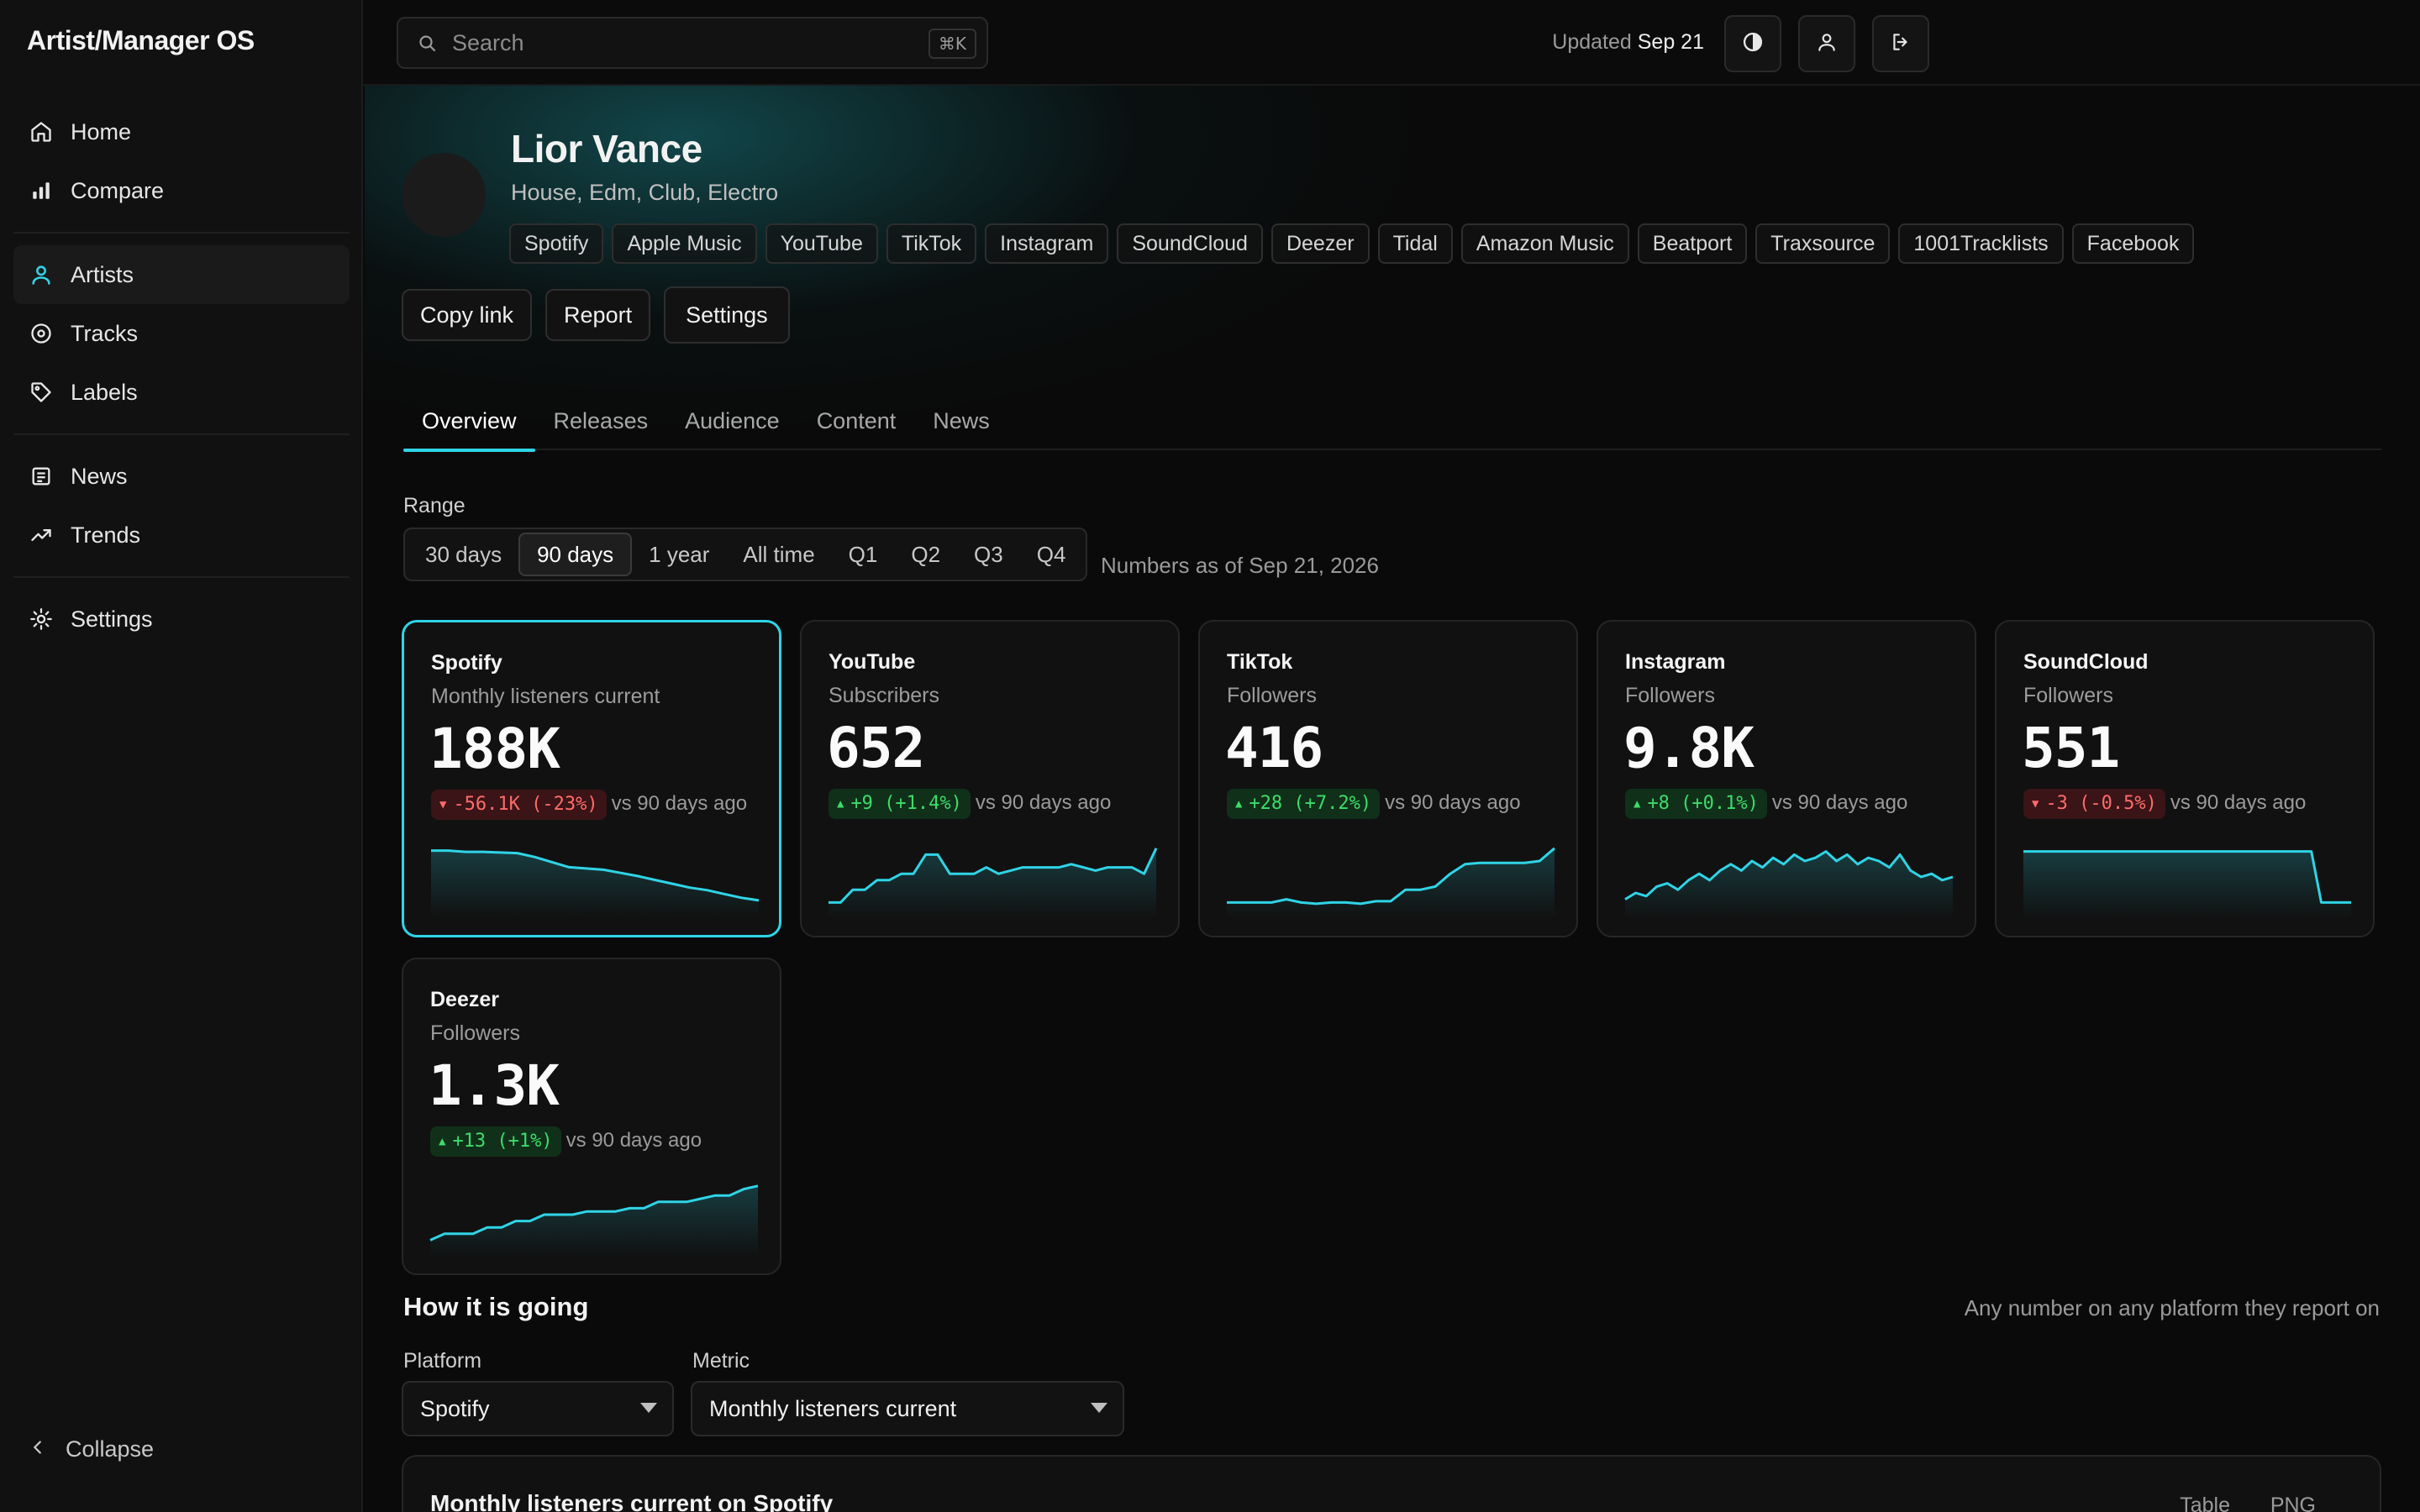  Describe the element at coordinates (1752, 43) in the screenshot. I see `theme-toggle-button` at that location.